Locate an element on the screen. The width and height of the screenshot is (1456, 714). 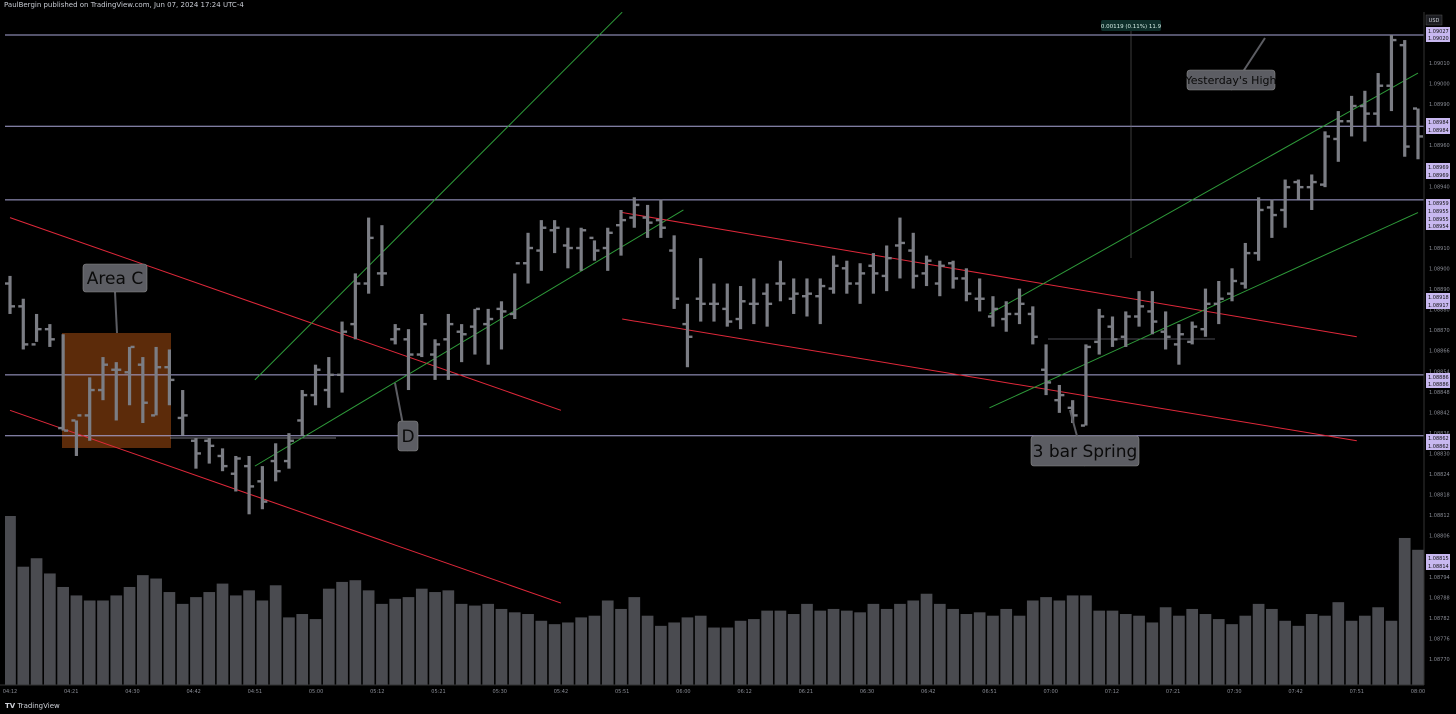
callout-box is located at coordinates (1231, 80).